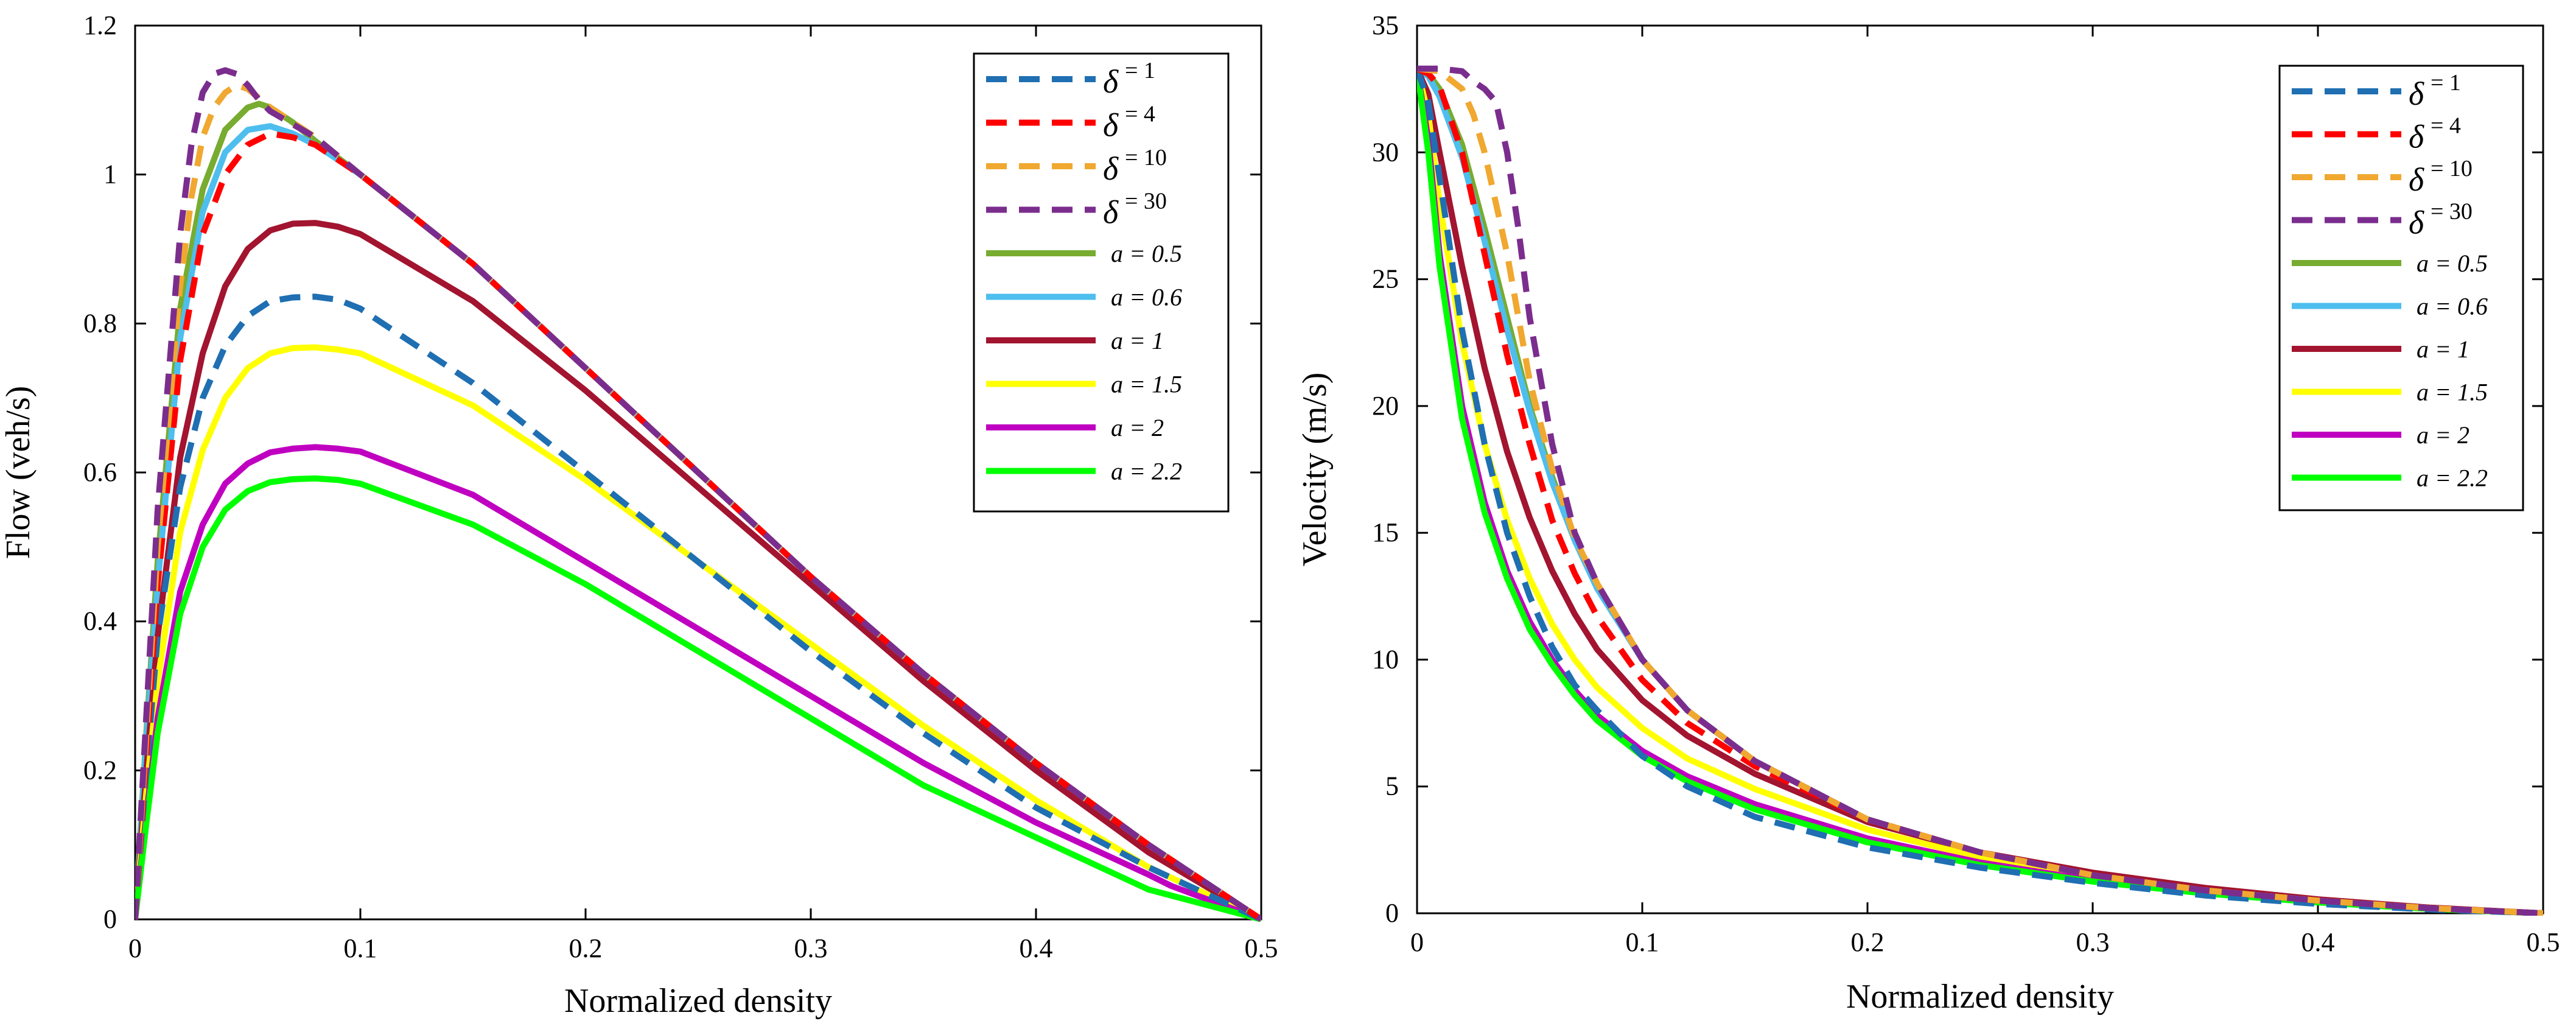 This screenshot has width=2576, height=1032. What do you see at coordinates (100, 25) in the screenshot?
I see `y-tick-label: 1.2` at bounding box center [100, 25].